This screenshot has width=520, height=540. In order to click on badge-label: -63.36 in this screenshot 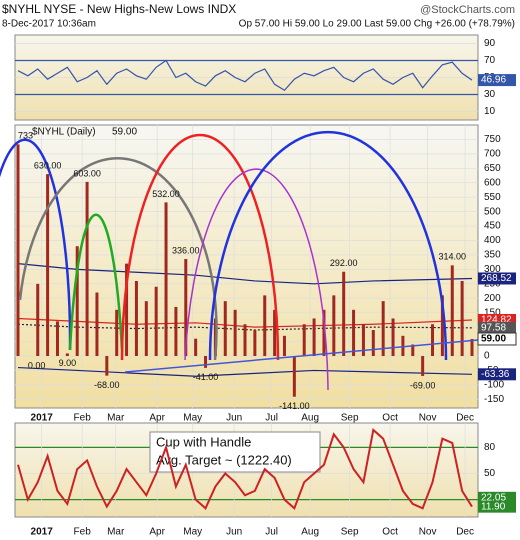, I will do `click(495, 374)`.